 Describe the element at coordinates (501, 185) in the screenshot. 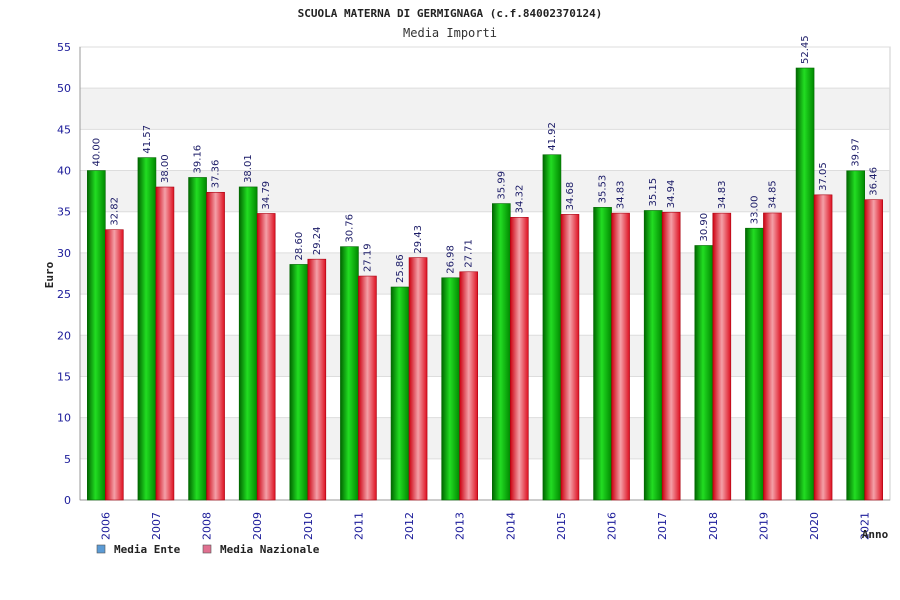

I see `value-label: 35.99` at that location.